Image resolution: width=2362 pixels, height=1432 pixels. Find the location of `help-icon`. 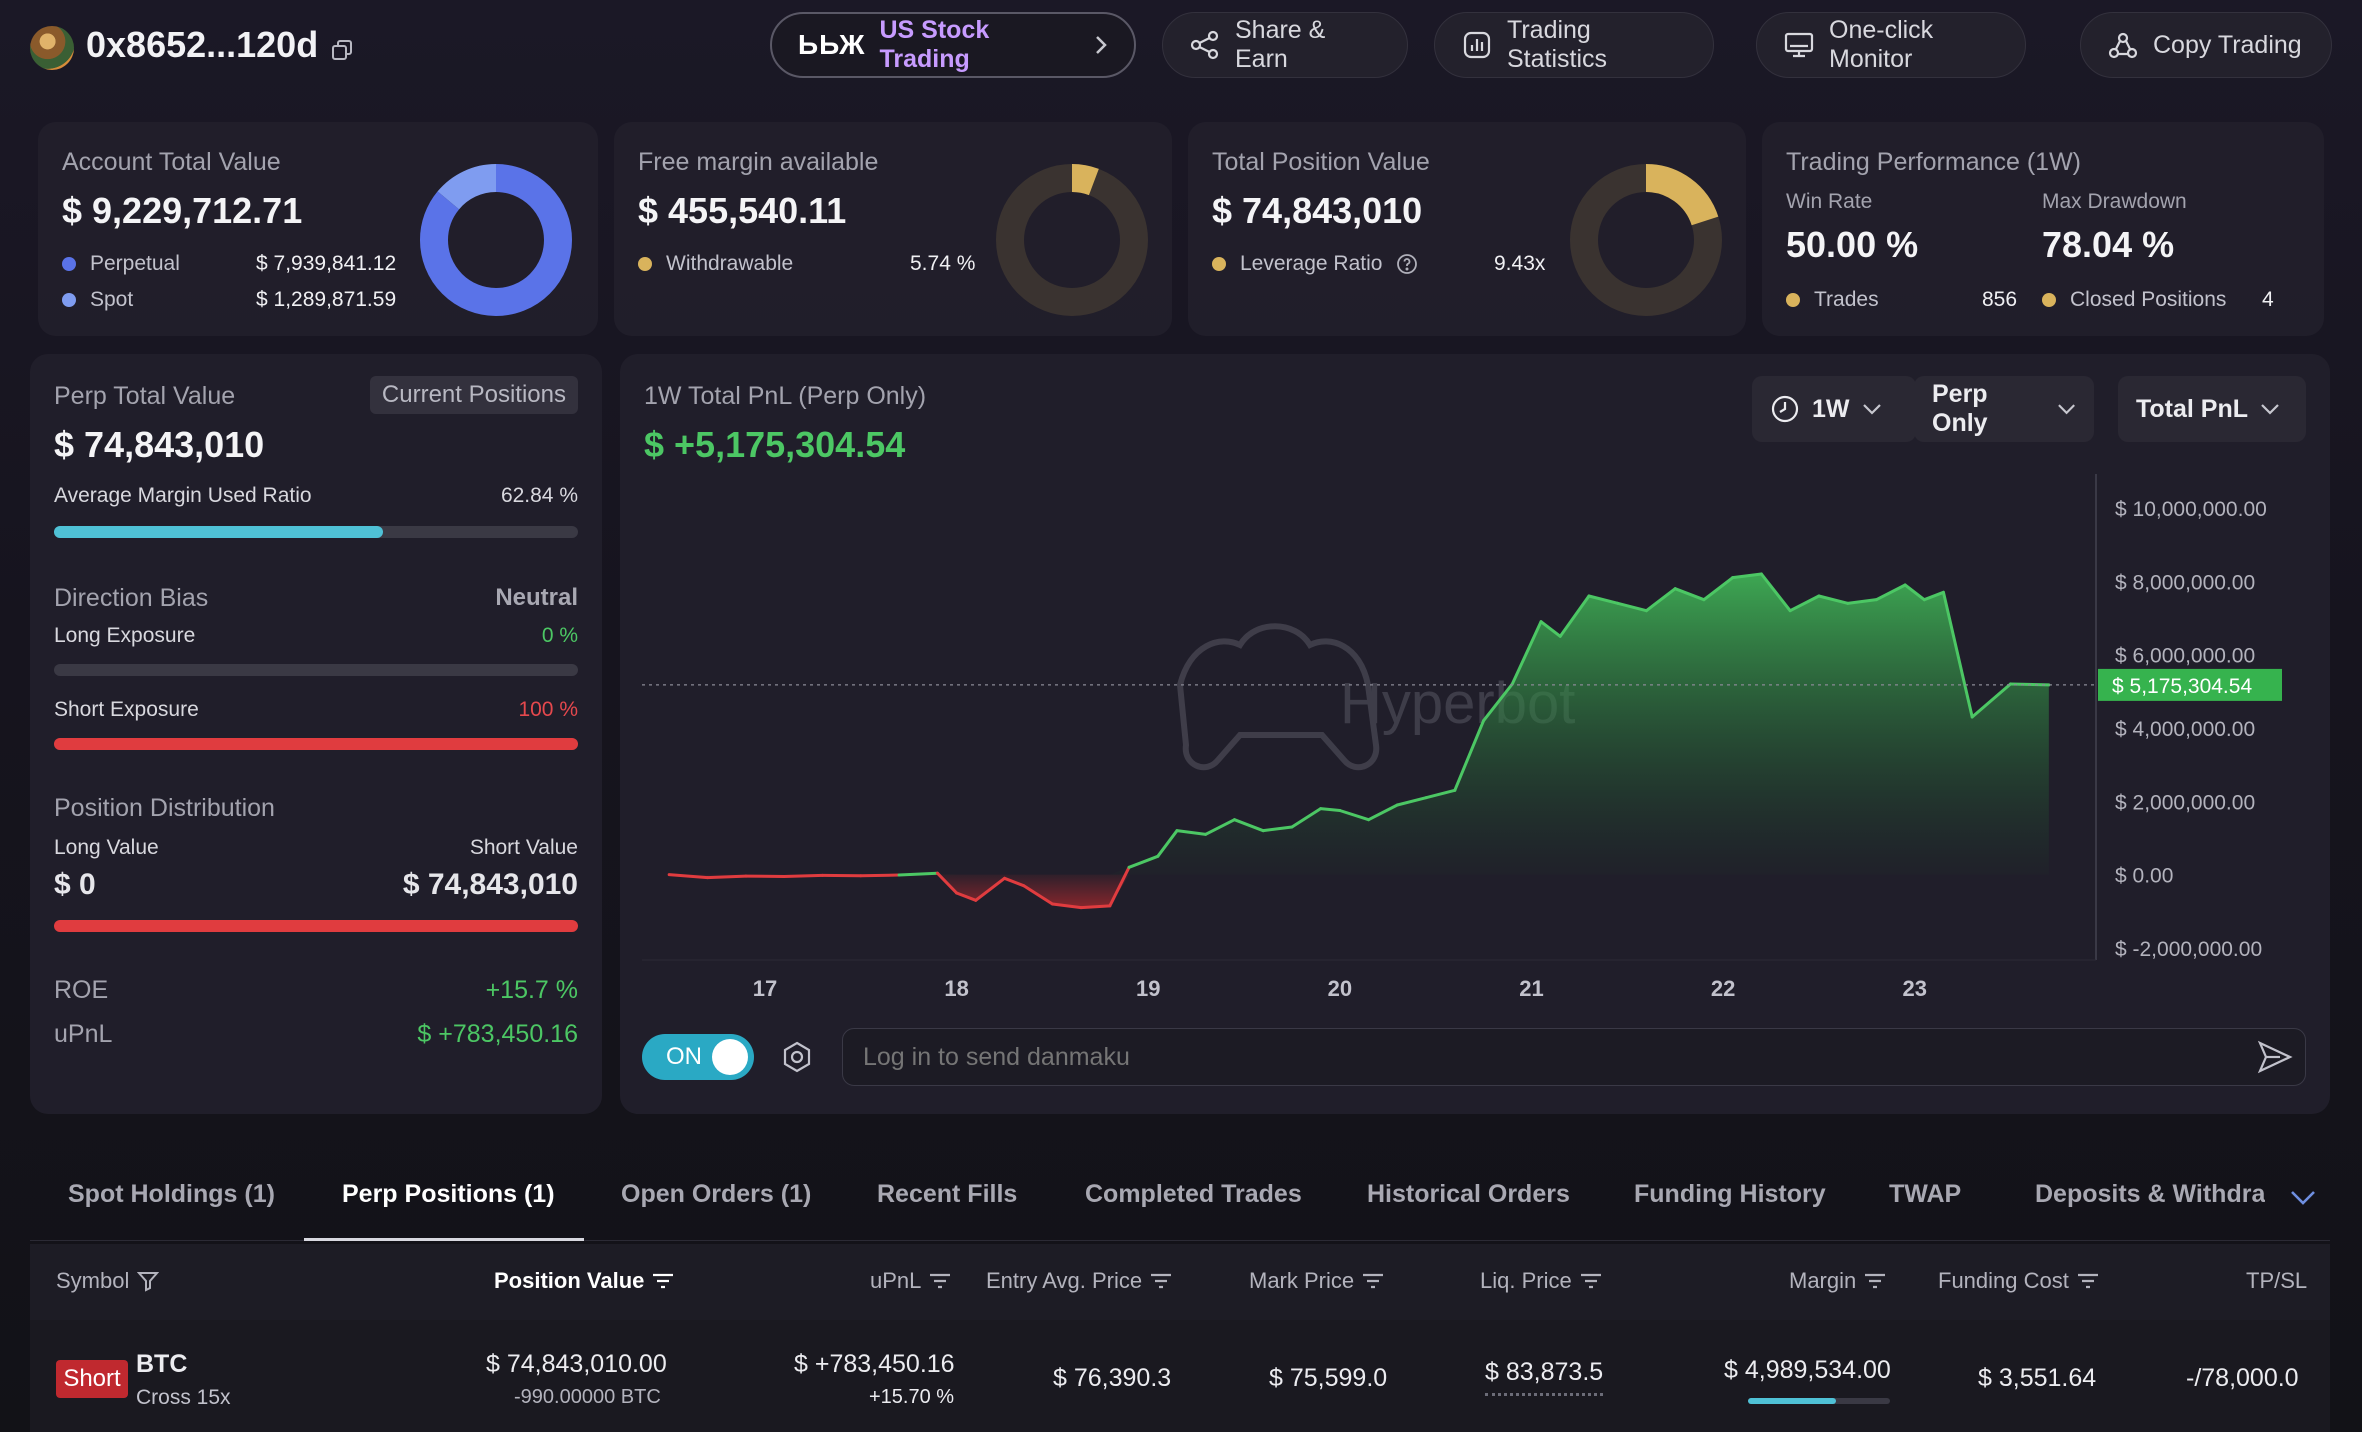

help-icon is located at coordinates (1407, 264).